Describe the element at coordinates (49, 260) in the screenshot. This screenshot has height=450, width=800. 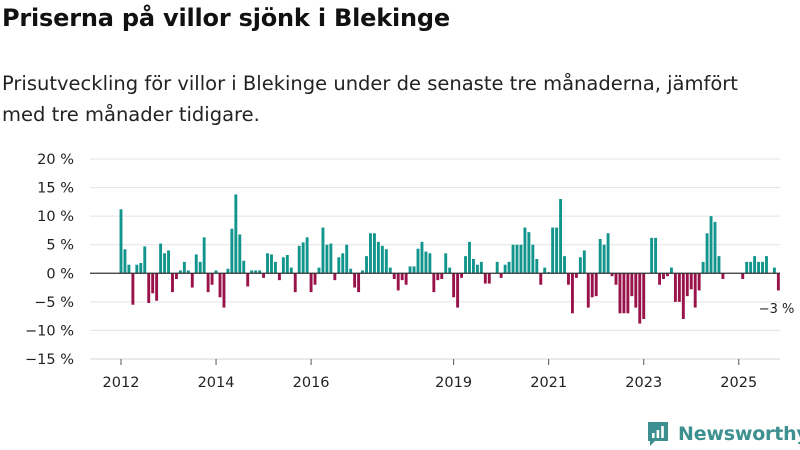
I see `y-axis-tick-labels: 20 % 15 % 10 % 5 % 0 % −5 % −10 % −15 %` at that location.